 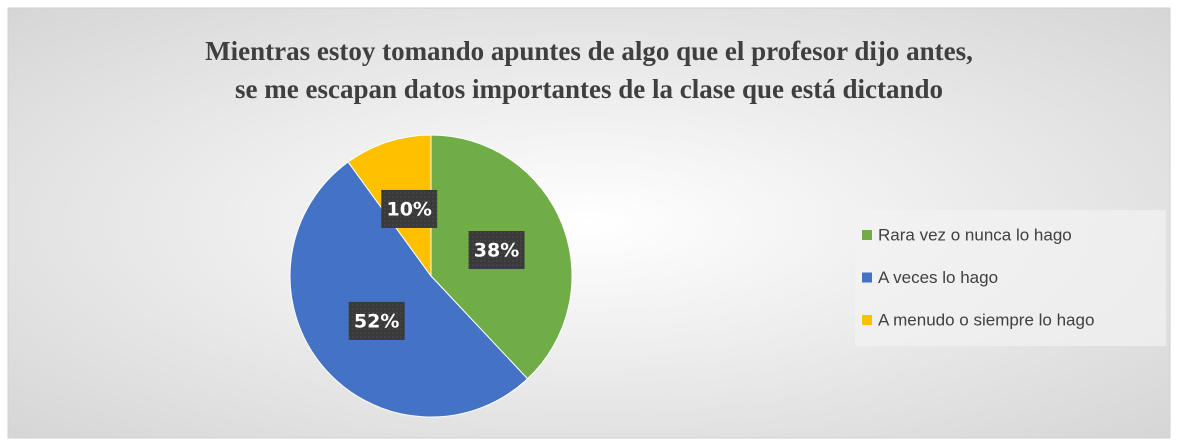 What do you see at coordinates (938, 277) in the screenshot?
I see `legend-label: A veces lo hago` at bounding box center [938, 277].